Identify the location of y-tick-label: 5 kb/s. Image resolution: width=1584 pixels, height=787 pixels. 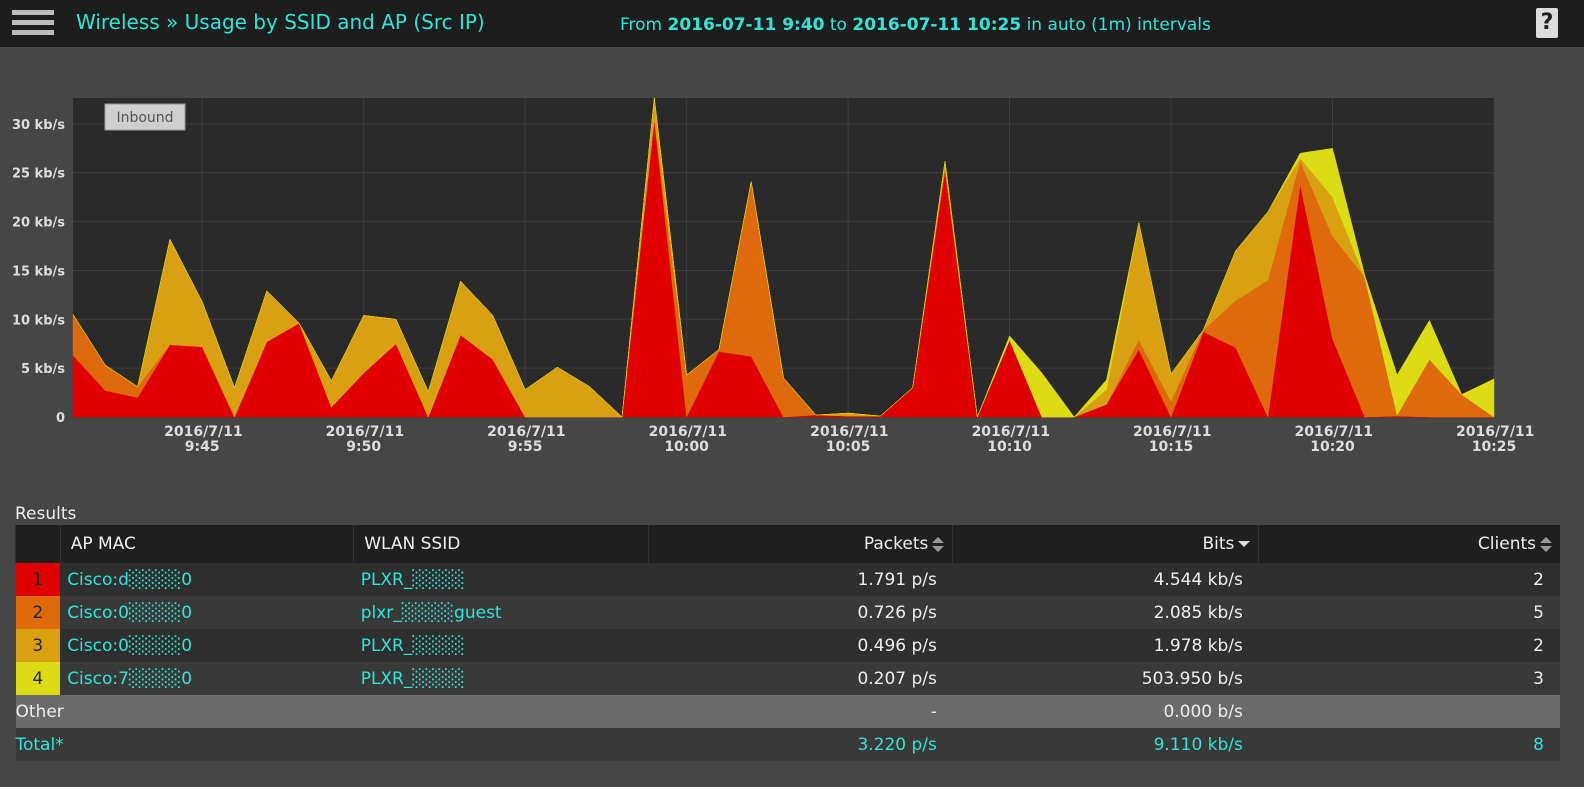
(43, 369).